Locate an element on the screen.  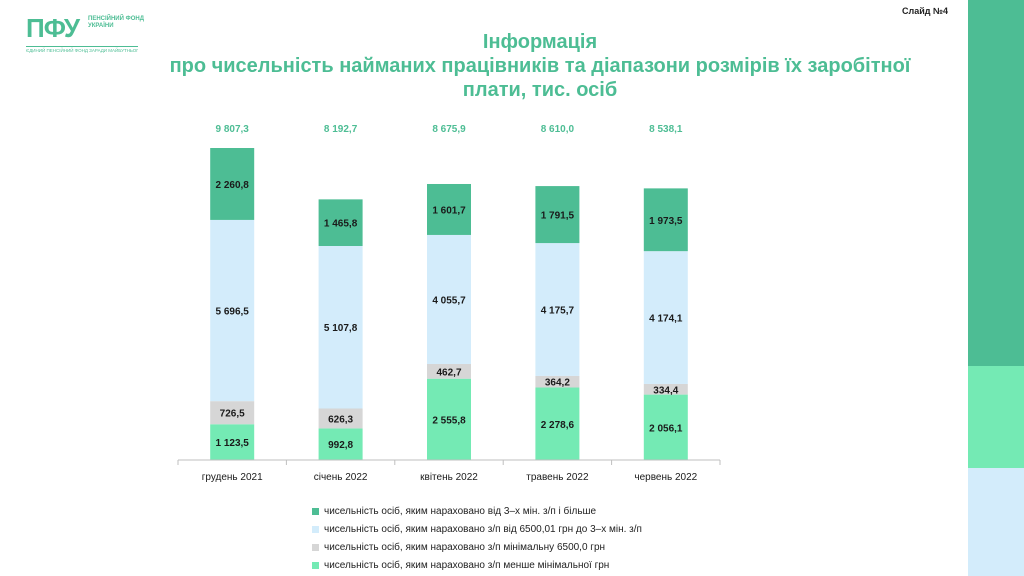
data-label: 2 555,8 is located at coordinates (449, 420).